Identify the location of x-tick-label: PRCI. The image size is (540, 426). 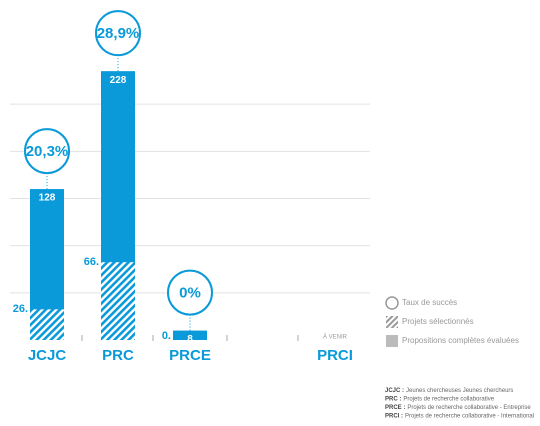
(335, 355).